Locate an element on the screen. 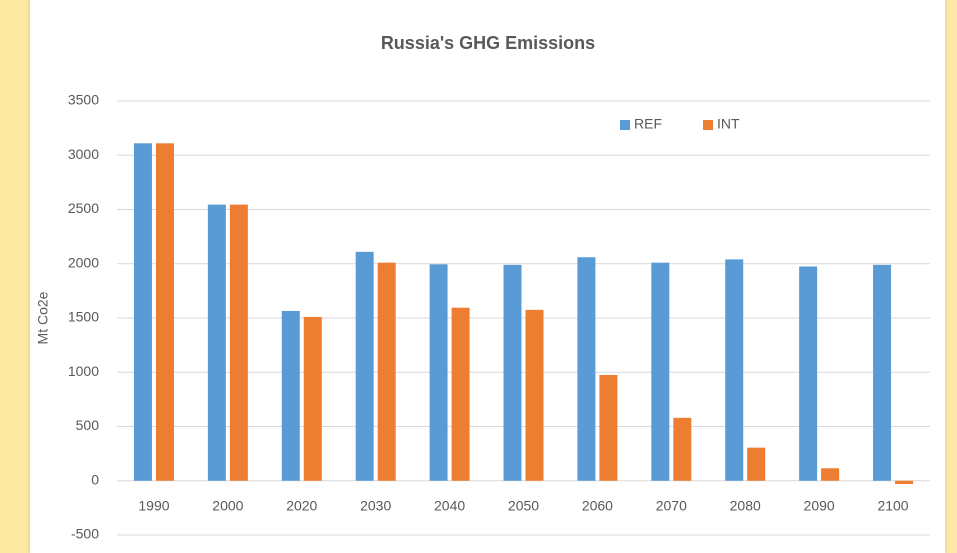 The image size is (957, 553). y-tick-label: 2000 is located at coordinates (83, 262).